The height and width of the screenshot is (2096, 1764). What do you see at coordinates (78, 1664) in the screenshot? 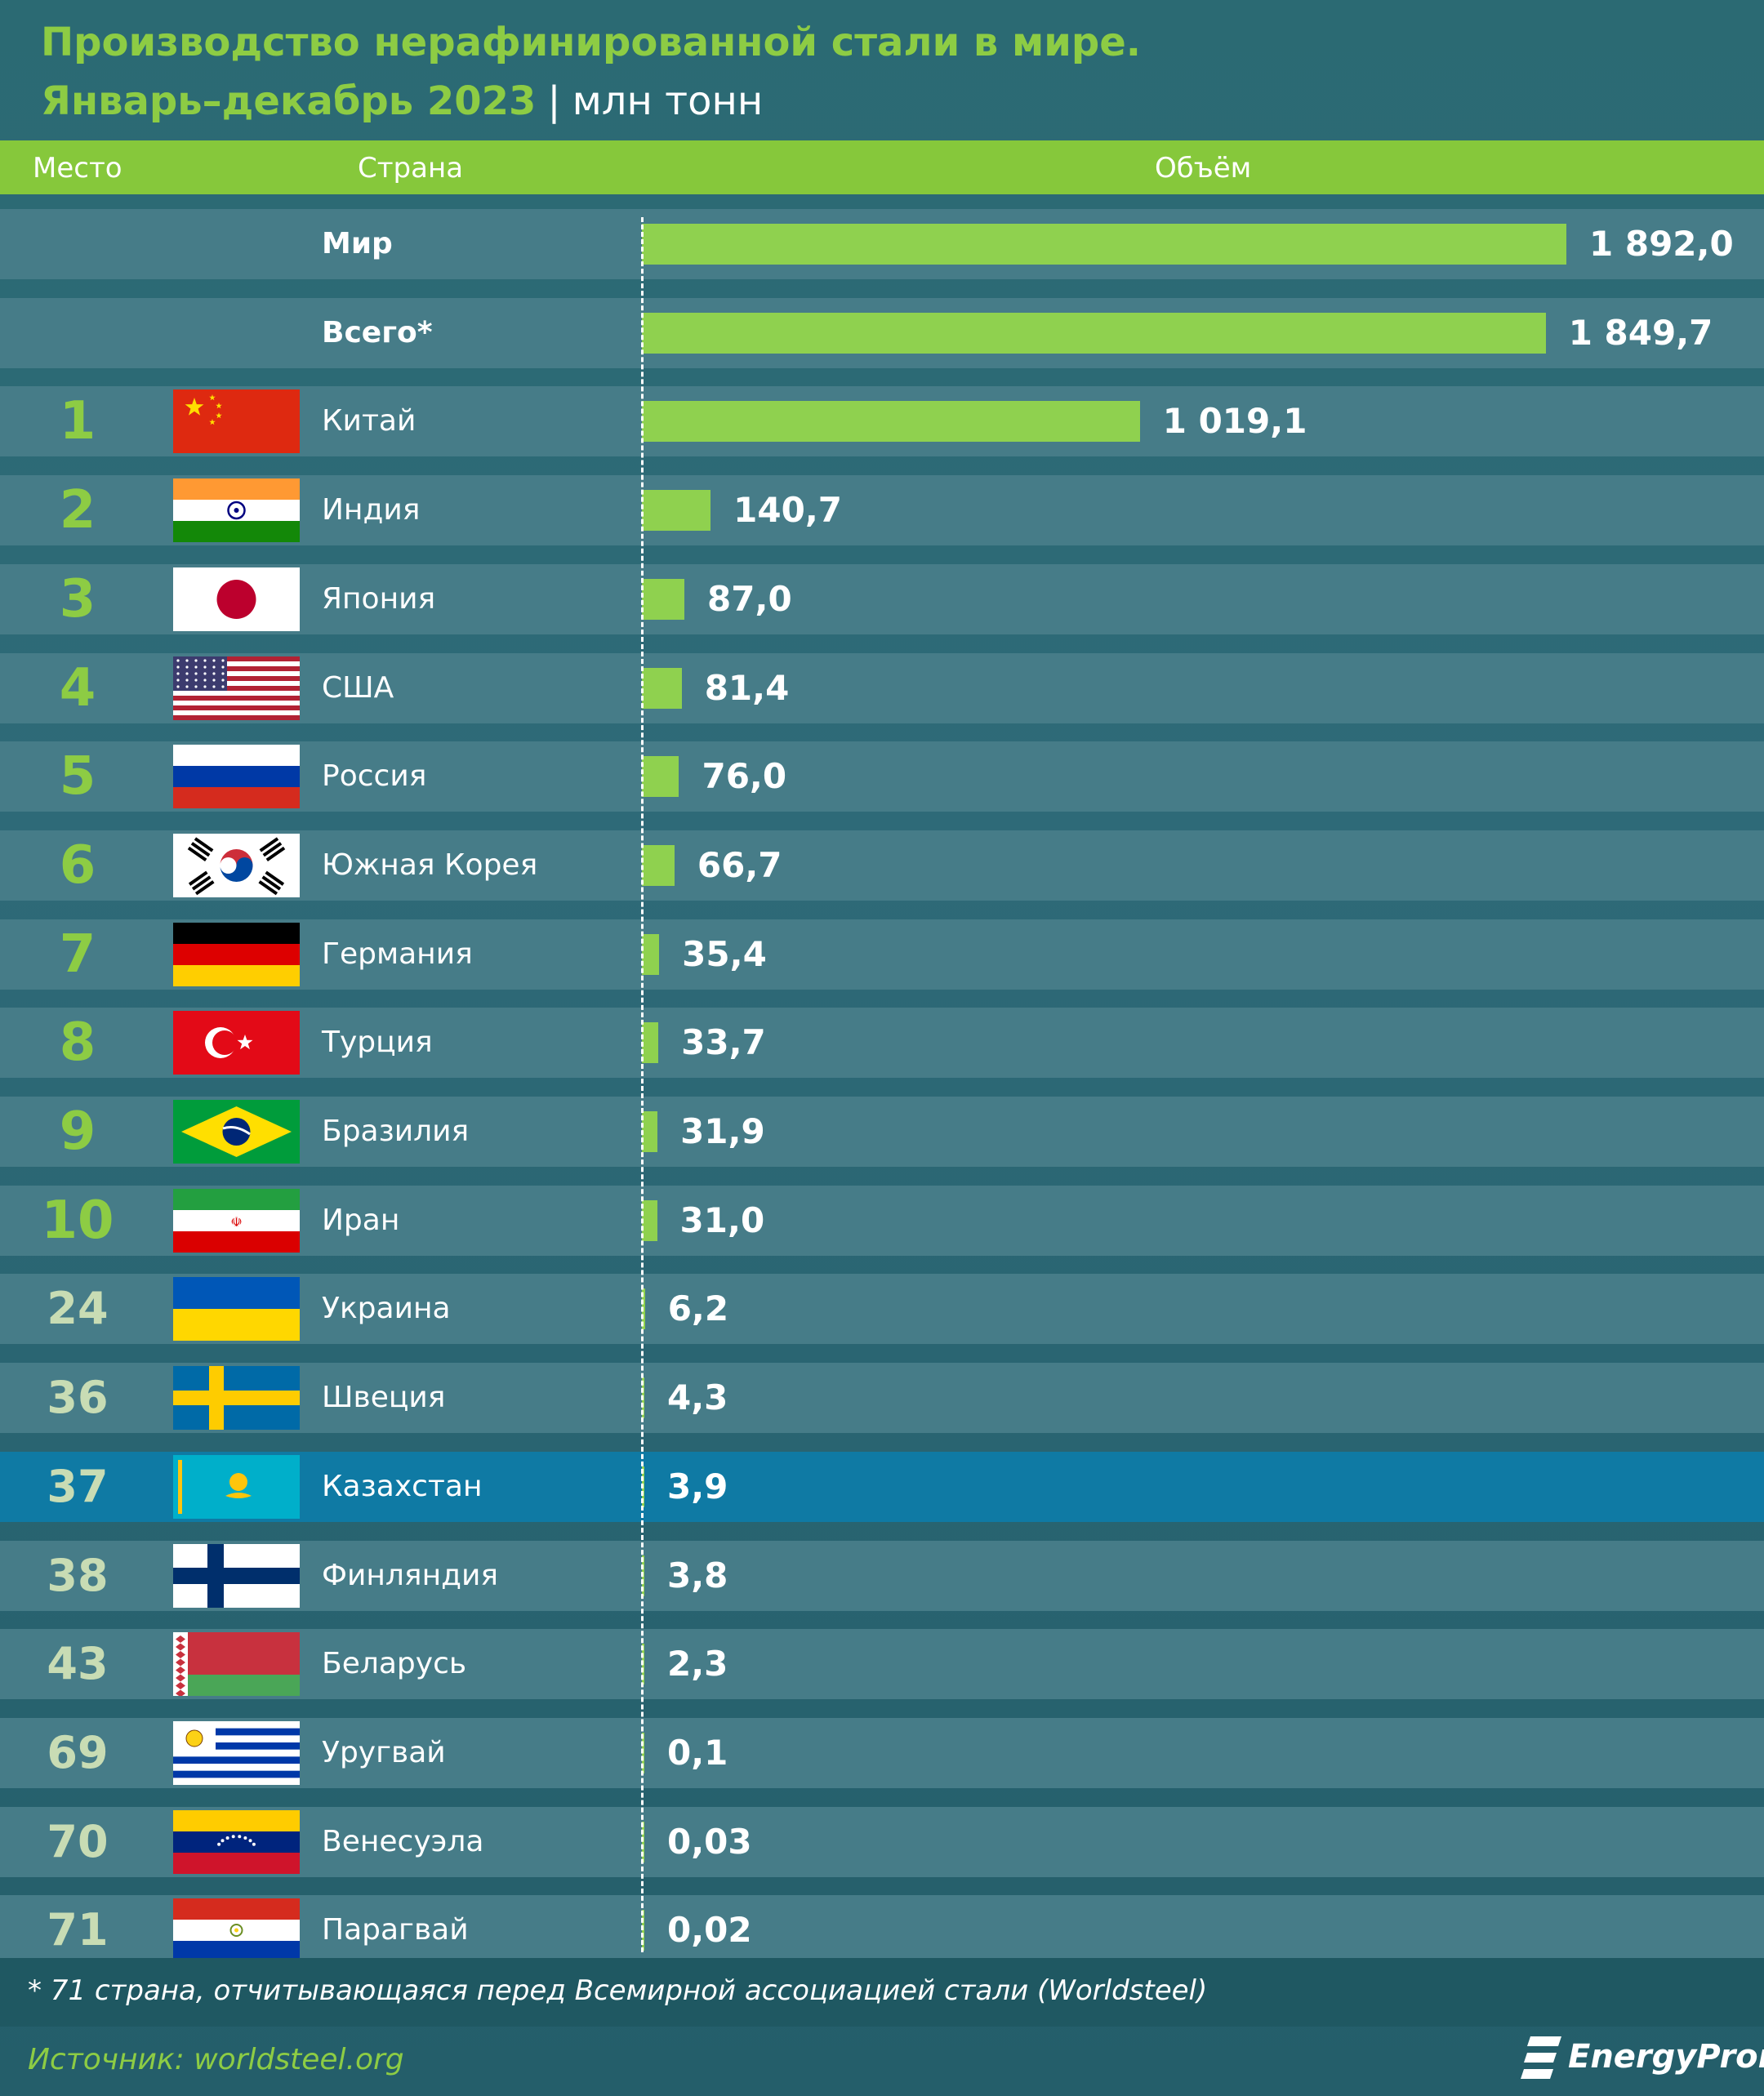
I see `rank-label: 43` at bounding box center [78, 1664].